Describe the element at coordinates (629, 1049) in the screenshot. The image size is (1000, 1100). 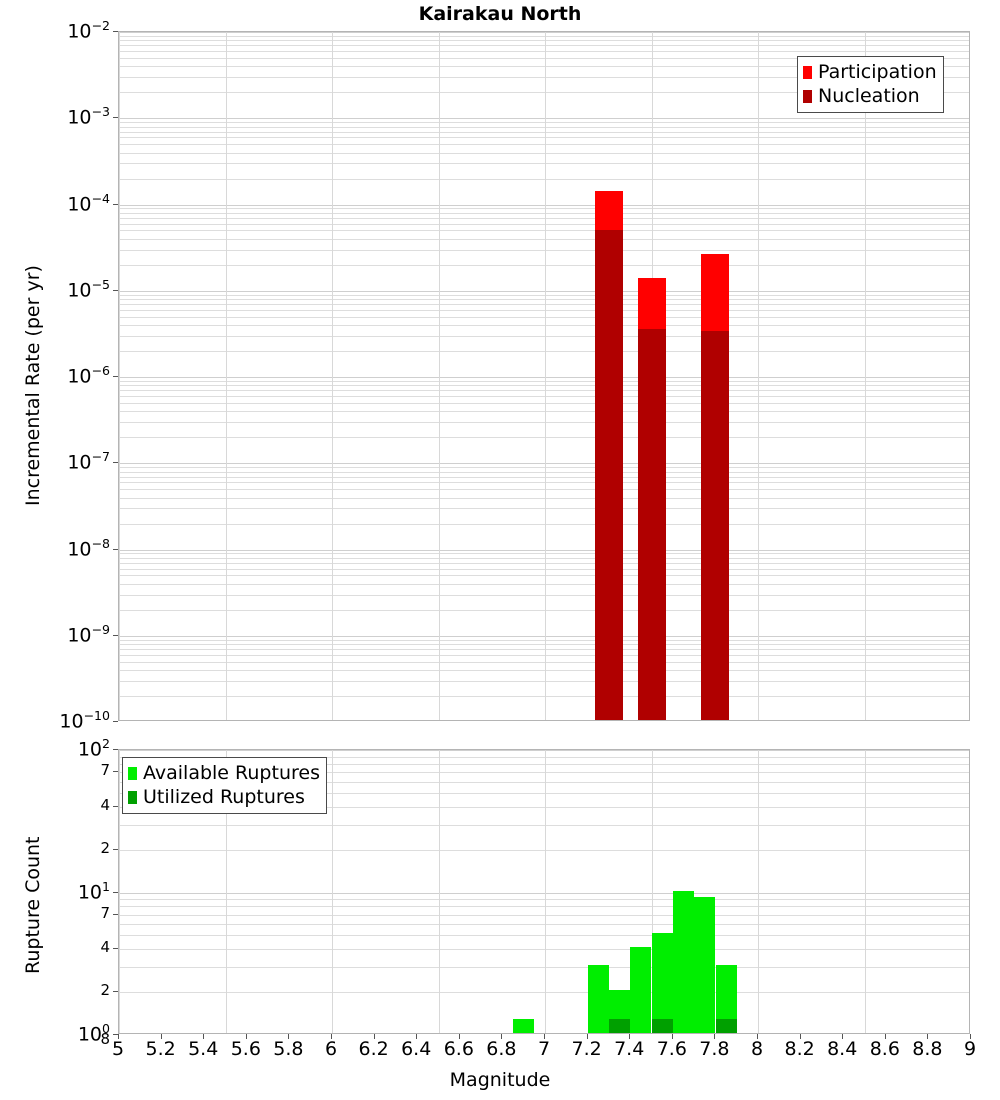
I see `x-tick-label: 7.4` at that location.